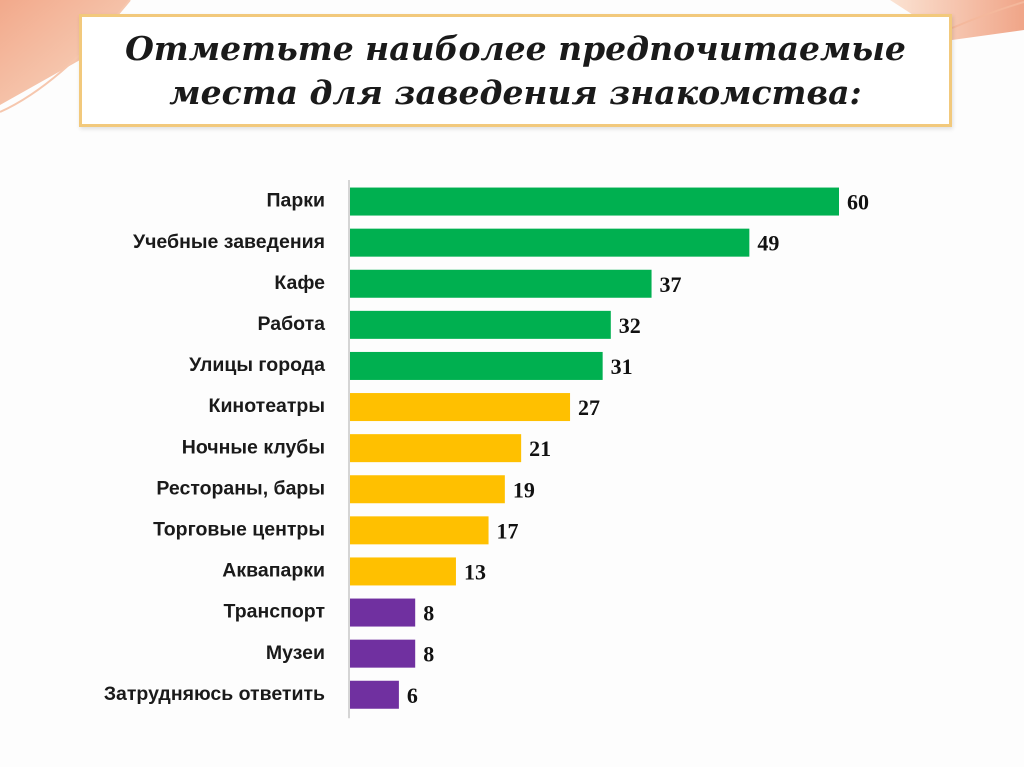 Image resolution: width=1024 pixels, height=767 pixels. I want to click on value-label: 21, so click(540, 448).